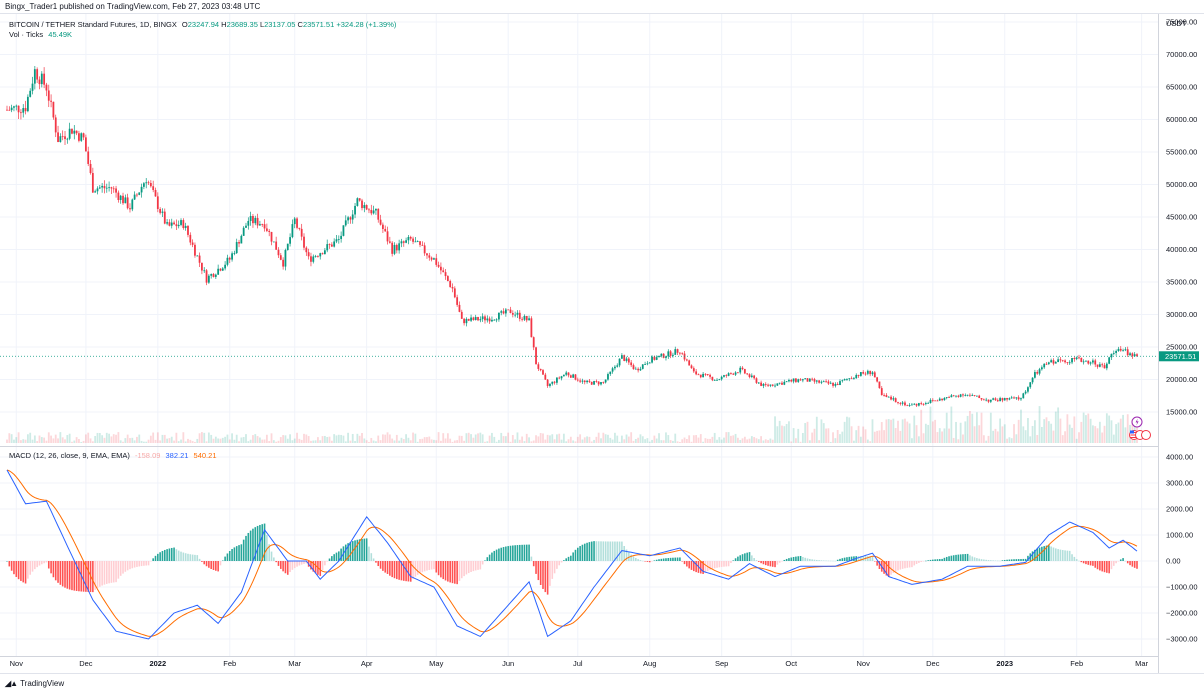  Describe the element at coordinates (34, 683) in the screenshot. I see `brand: ◢▲ TradingView` at that location.